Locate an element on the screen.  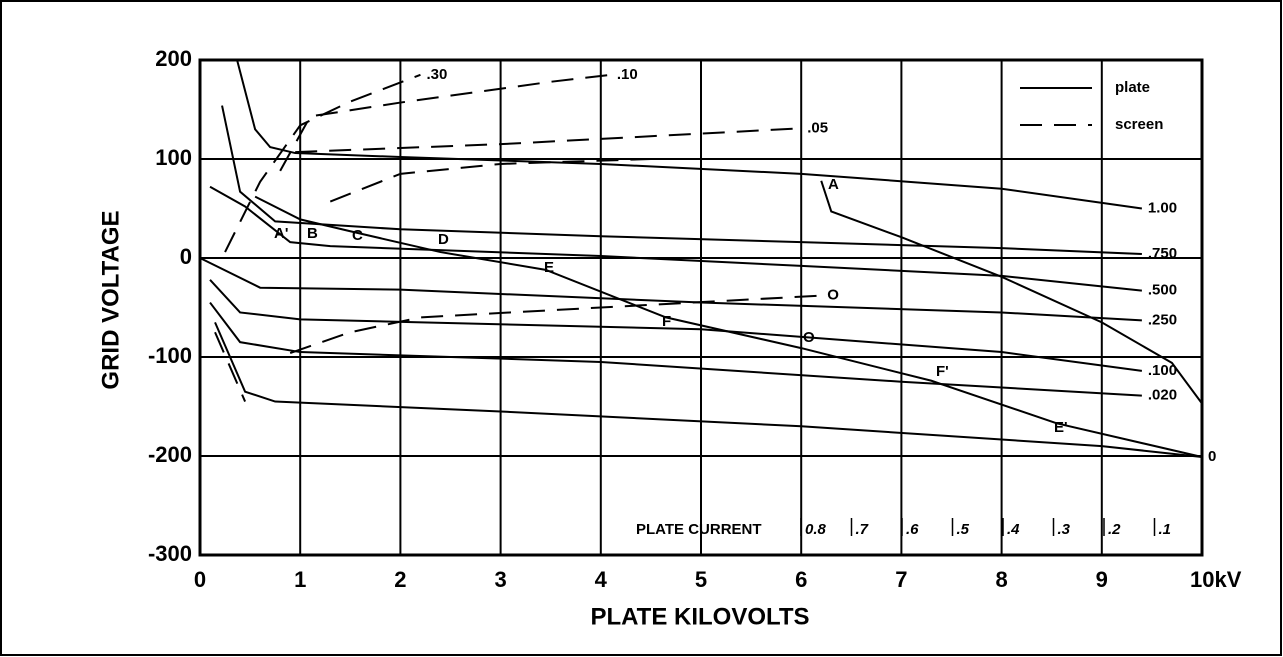
annotation: F' is located at coordinates (942, 371).